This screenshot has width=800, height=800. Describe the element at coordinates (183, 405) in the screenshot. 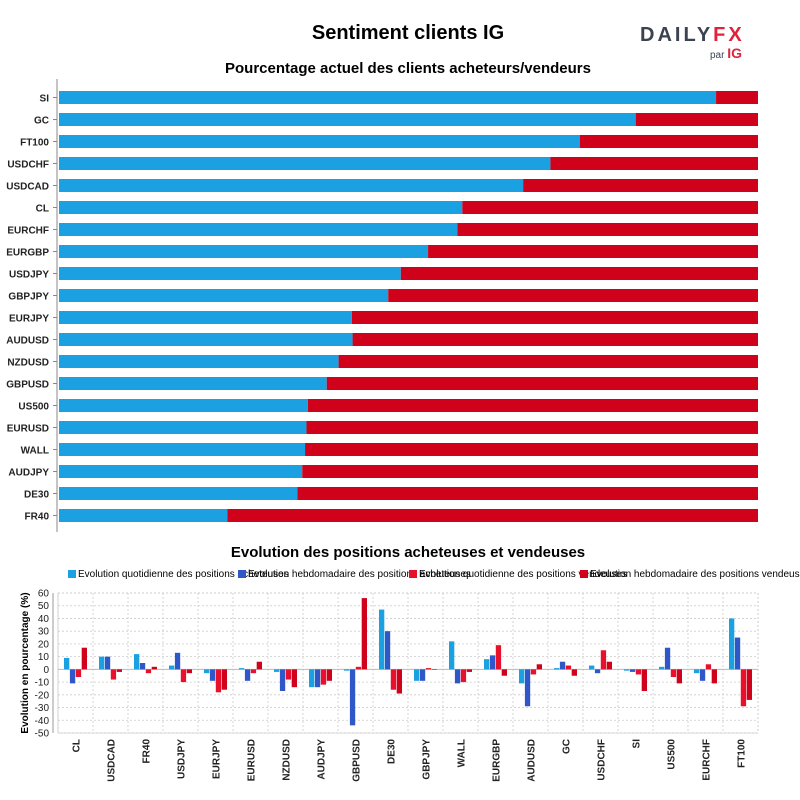

I see `buy-bar-us500` at that location.